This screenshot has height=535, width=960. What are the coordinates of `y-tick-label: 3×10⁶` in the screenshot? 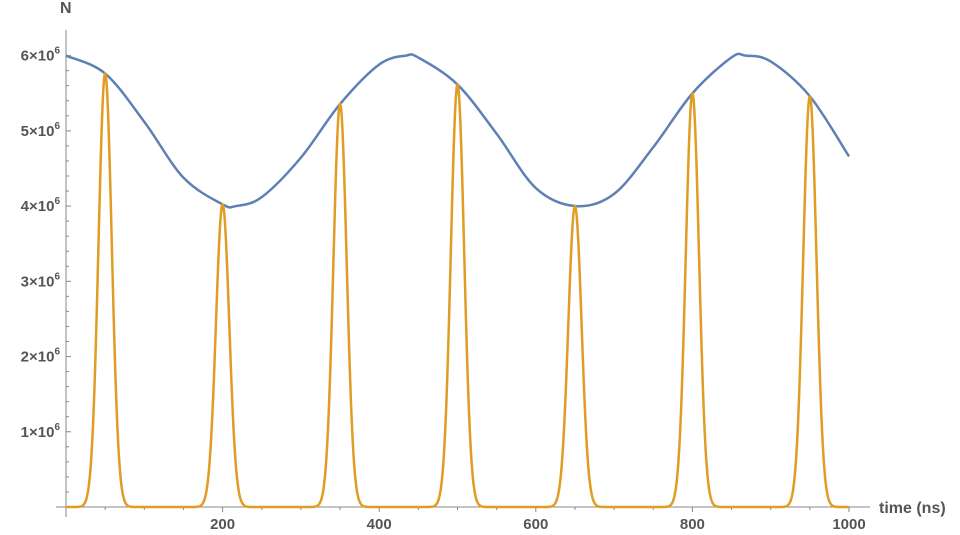 It's located at (41, 280).